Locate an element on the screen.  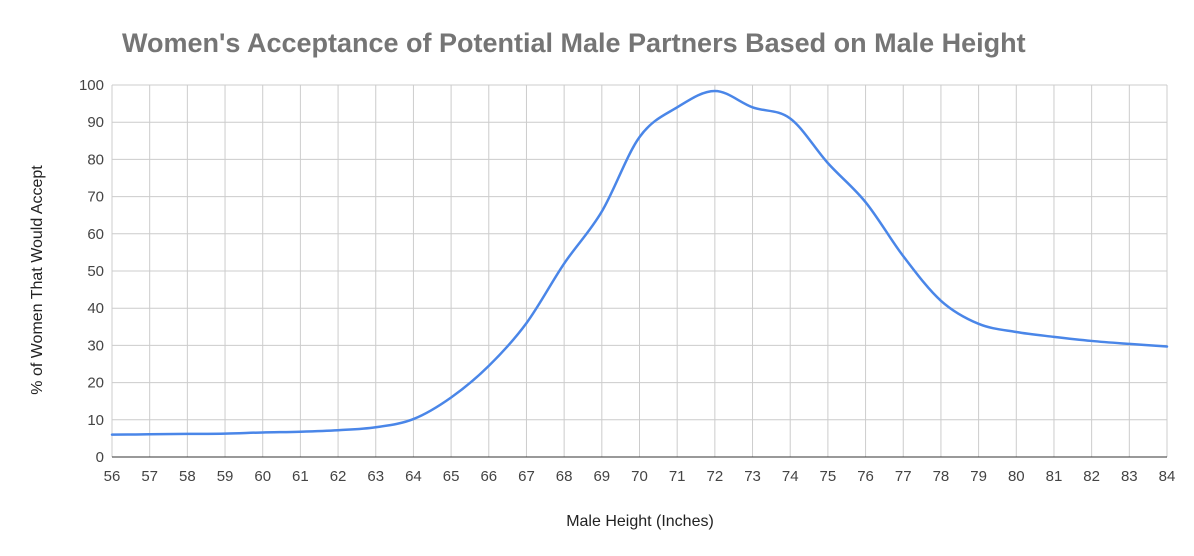
x-tick-label: 75 is located at coordinates (828, 476).